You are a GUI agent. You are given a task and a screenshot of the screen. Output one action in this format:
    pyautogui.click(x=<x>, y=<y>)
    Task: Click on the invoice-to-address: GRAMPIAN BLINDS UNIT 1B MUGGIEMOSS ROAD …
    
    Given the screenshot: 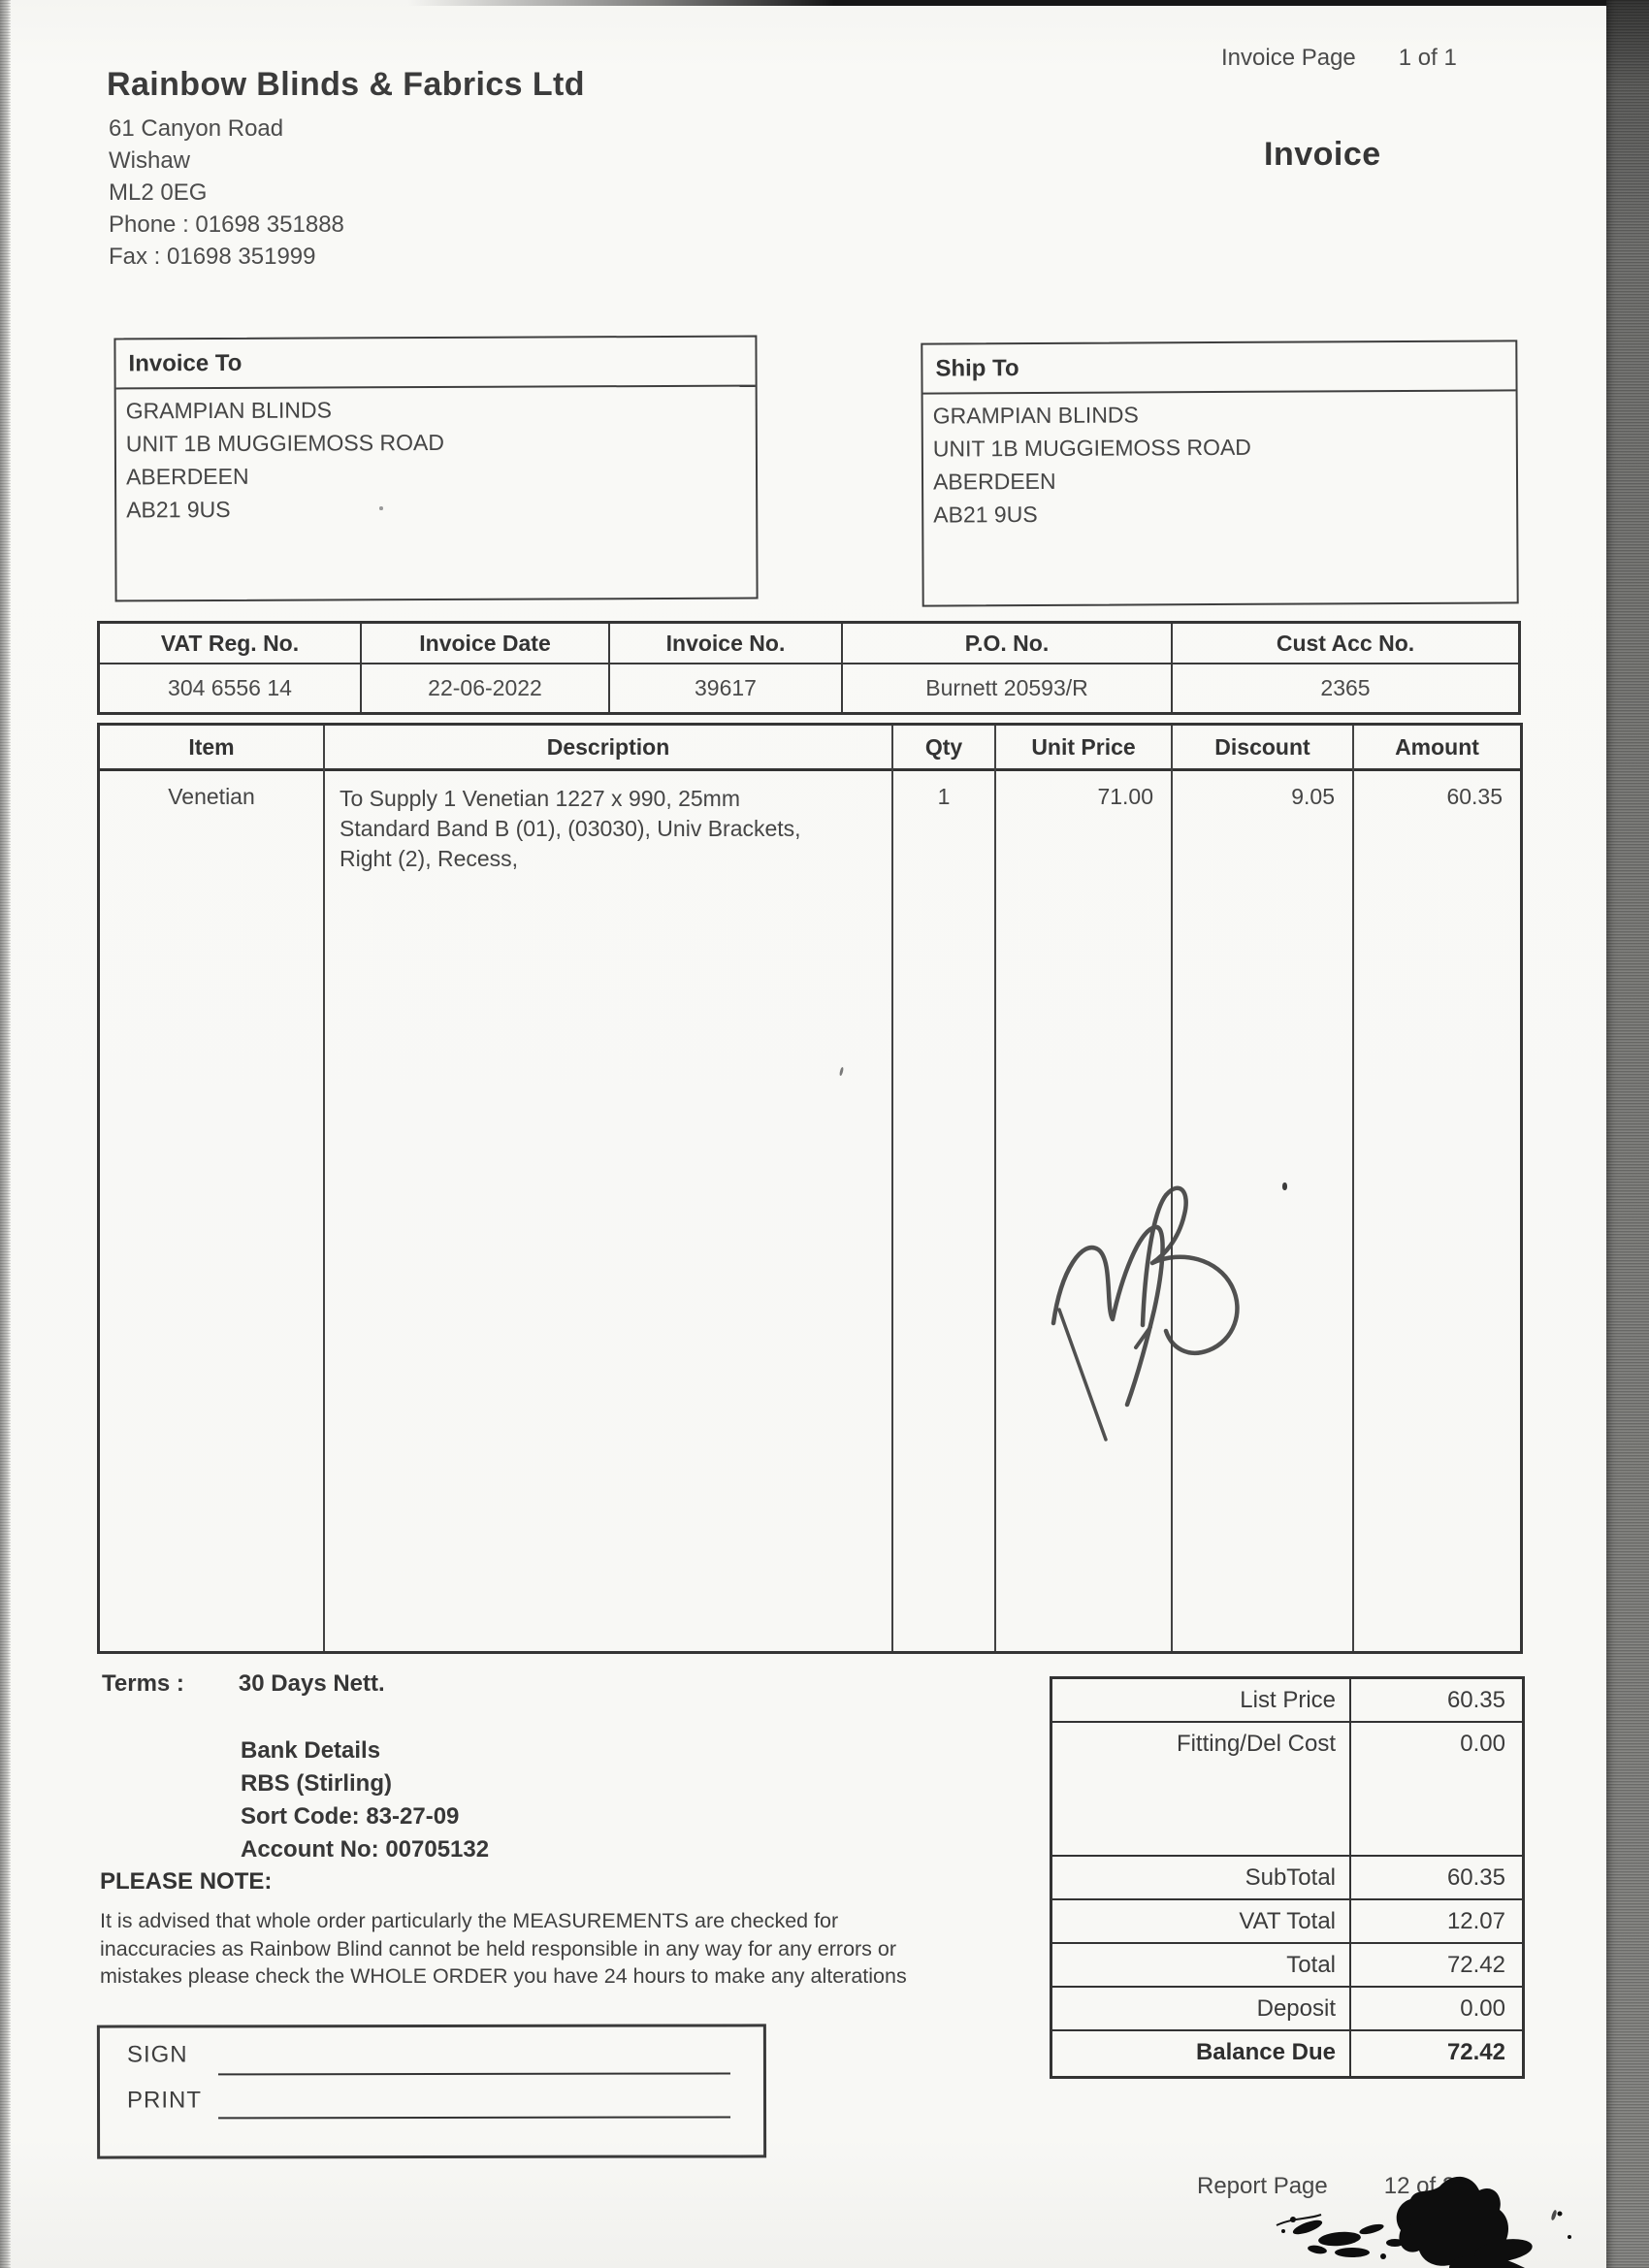 What is the action you would take?
    pyautogui.click(x=436, y=459)
    